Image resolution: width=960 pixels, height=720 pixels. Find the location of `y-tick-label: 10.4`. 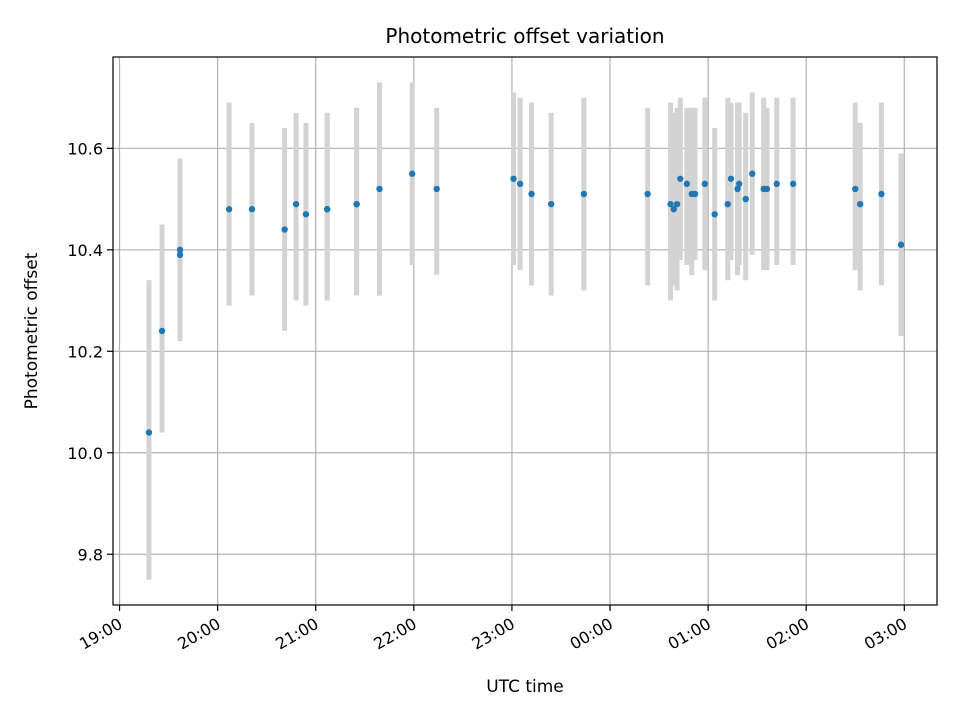

y-tick-label: 10.4 is located at coordinates (85, 250).